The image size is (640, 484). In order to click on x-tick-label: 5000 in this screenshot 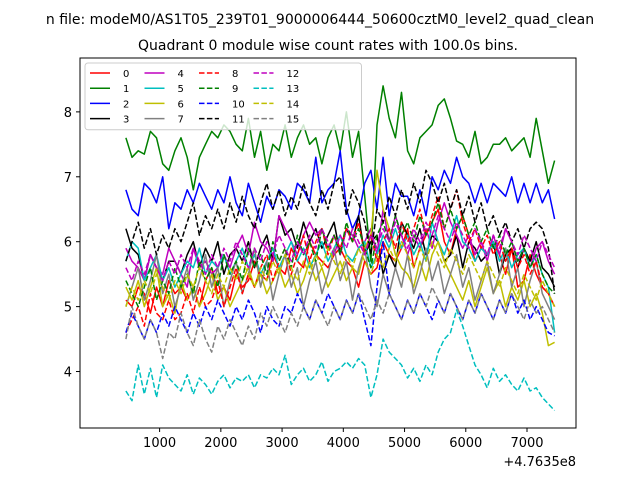, I will do `click(404, 443)`.